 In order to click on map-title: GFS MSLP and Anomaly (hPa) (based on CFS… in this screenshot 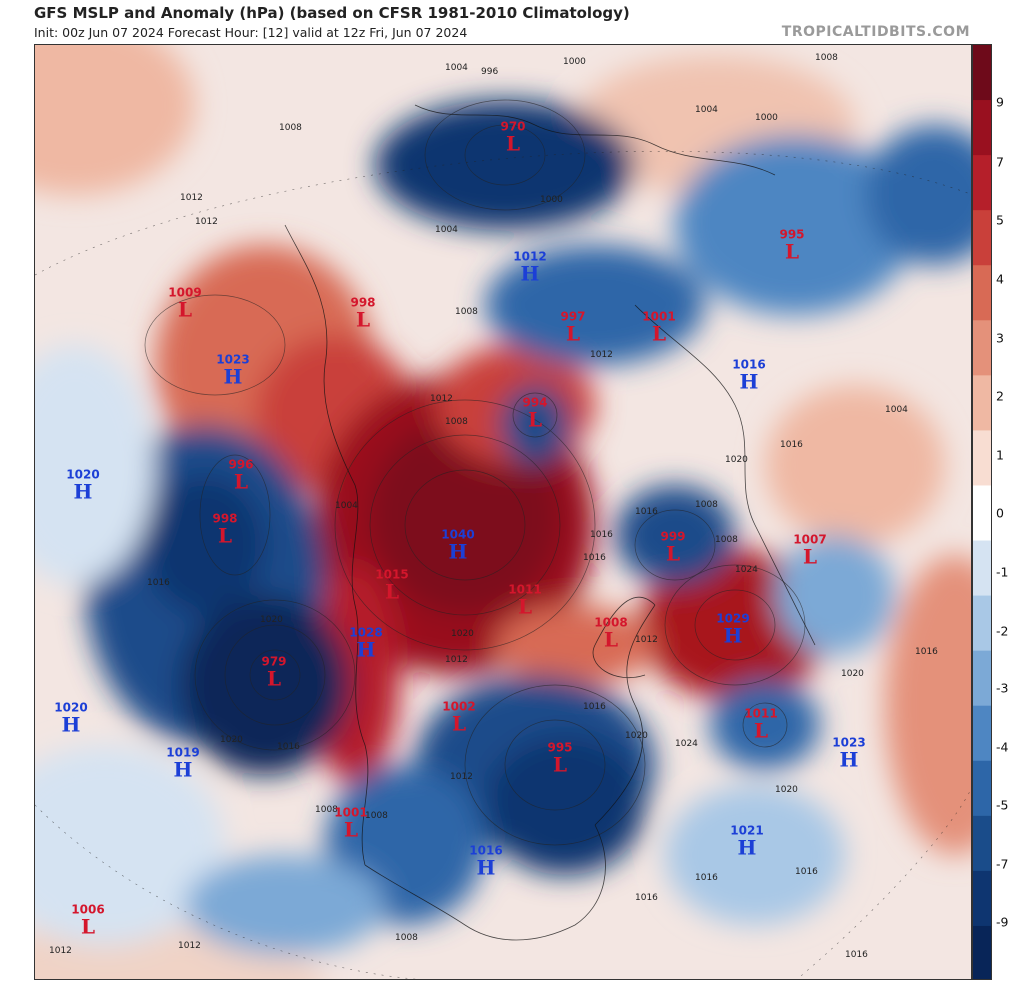, I will do `click(332, 13)`.